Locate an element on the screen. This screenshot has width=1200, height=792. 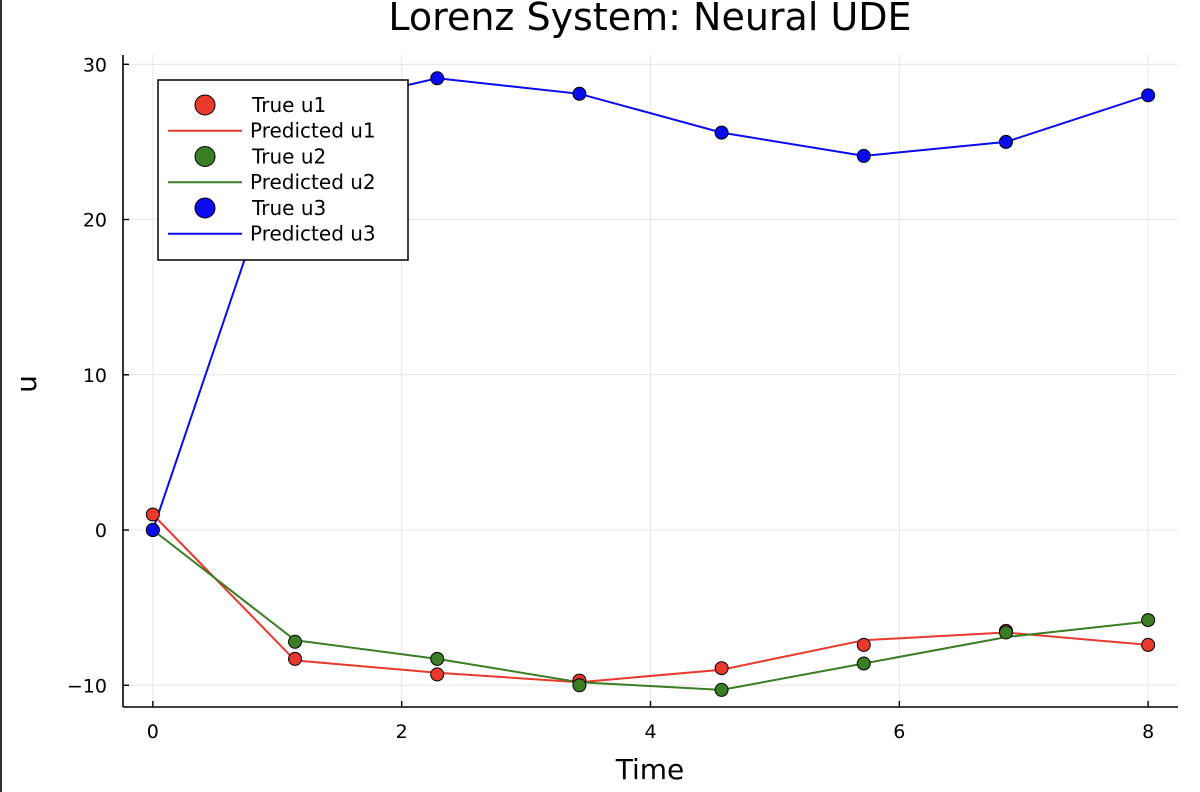
x-axis-label: Time is located at coordinates (650, 769).